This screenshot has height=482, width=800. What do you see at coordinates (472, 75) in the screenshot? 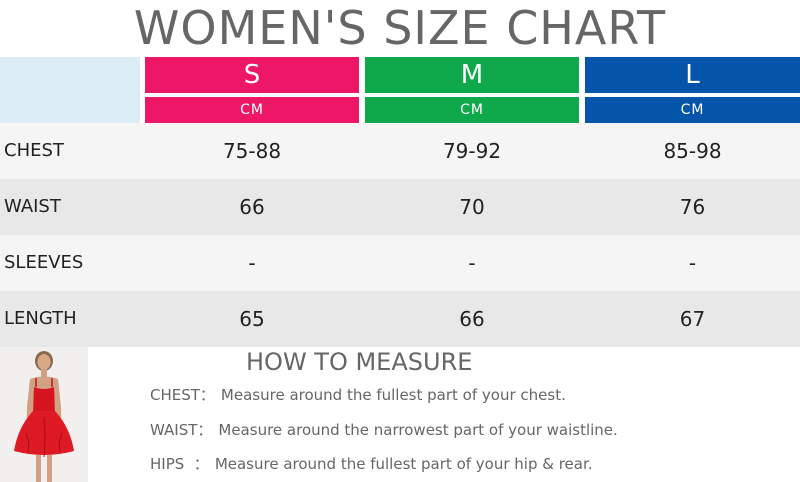
I see `size-header-m: M` at bounding box center [472, 75].